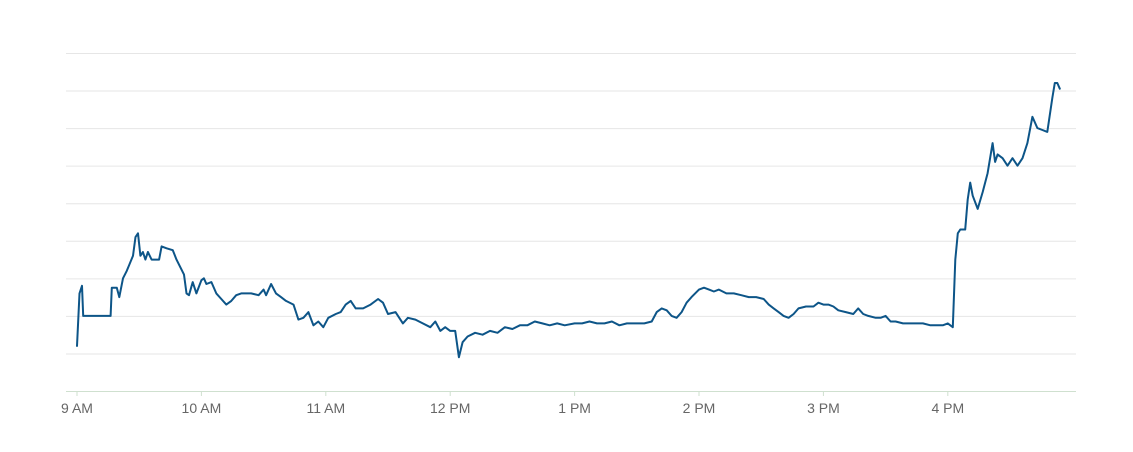 The height and width of the screenshot is (452, 1133). I want to click on x-tick-label: 12 PM, so click(450, 408).